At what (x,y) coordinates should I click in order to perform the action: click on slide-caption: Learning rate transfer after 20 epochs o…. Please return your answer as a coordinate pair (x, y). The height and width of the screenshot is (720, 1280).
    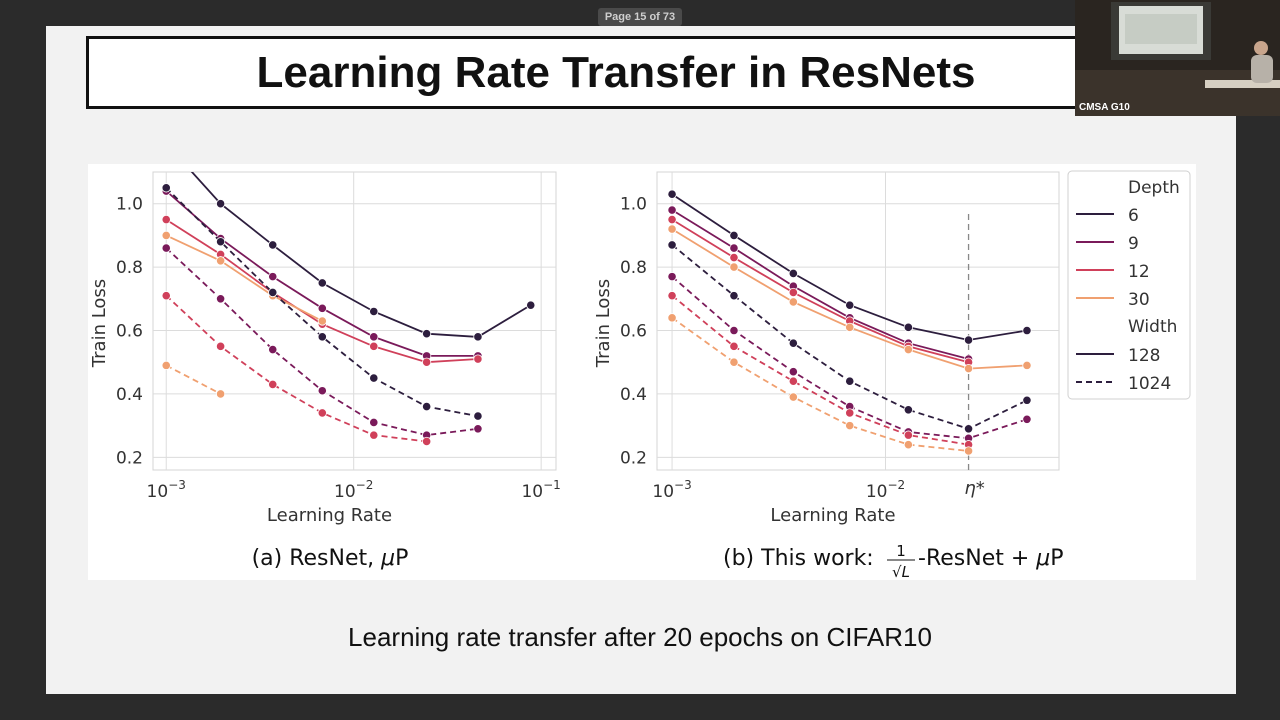
    Looking at the image, I should click on (640, 637).